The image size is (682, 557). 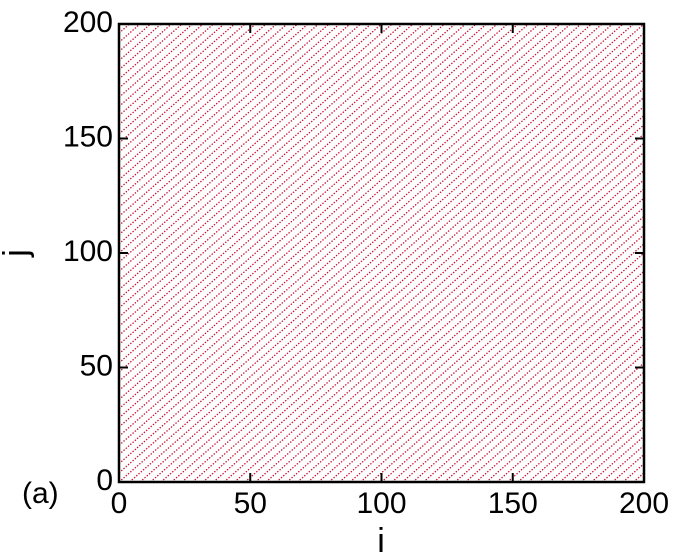 I want to click on x-tick-label: 0, so click(x=119, y=503).